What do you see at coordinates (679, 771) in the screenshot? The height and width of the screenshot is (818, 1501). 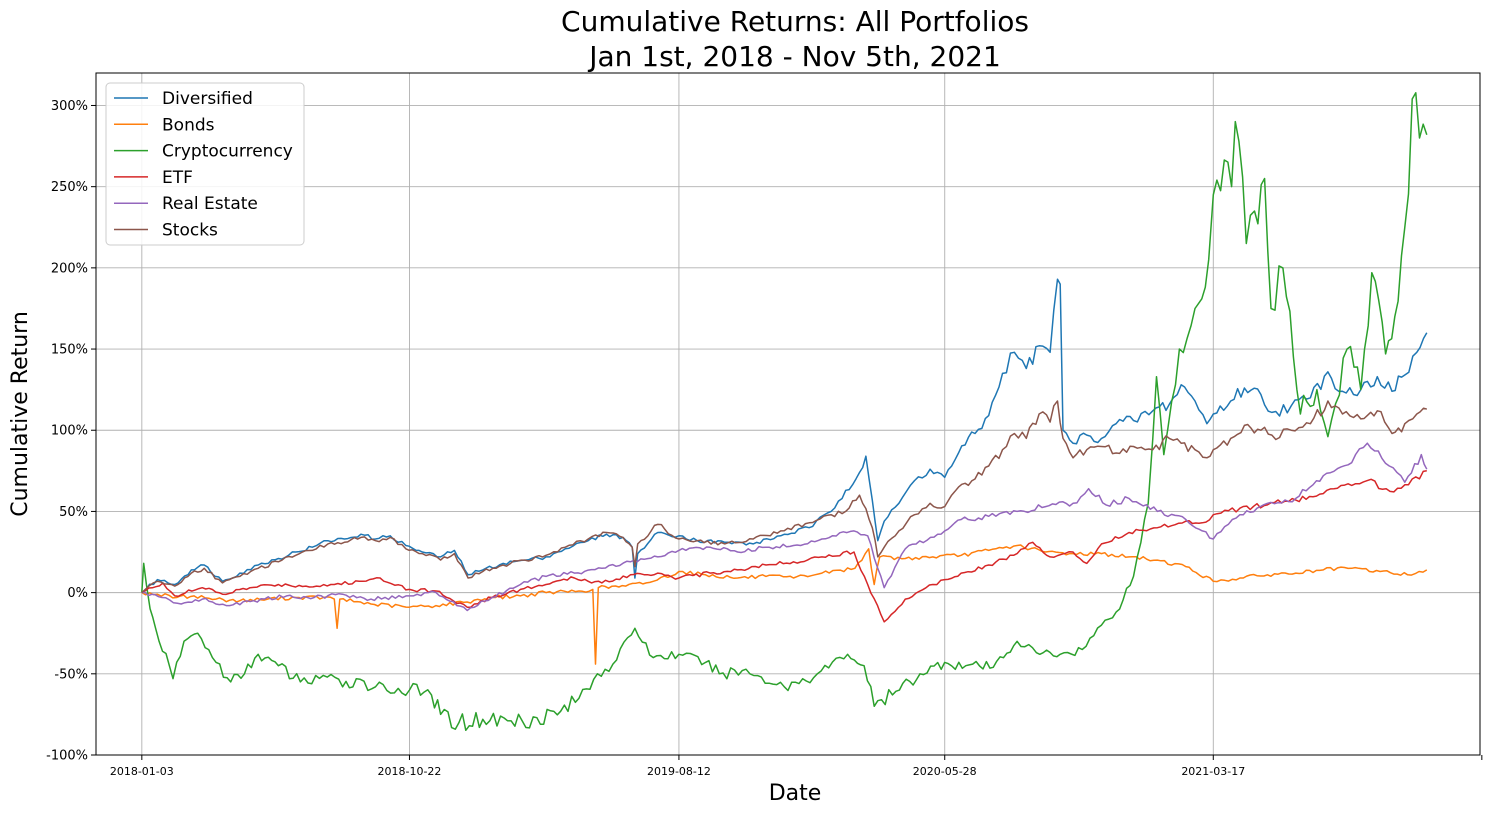 I see `x-tick-label: 2019-08-12` at bounding box center [679, 771].